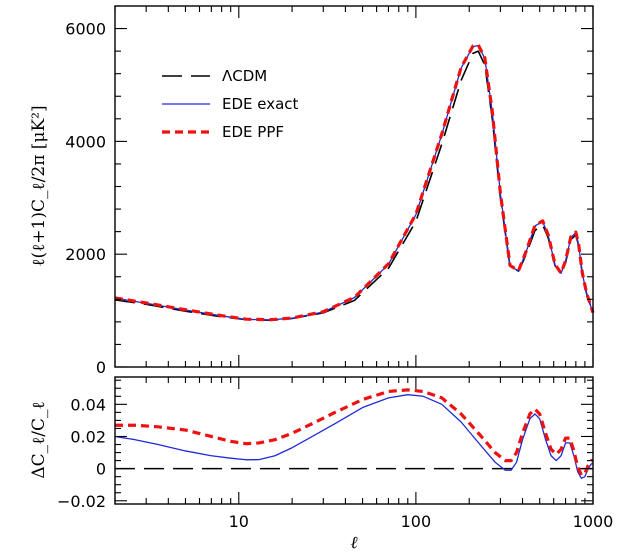 The height and width of the screenshot is (557, 641). Describe the element at coordinates (101, 367) in the screenshot. I see `top-y-tick-label: 0` at that location.